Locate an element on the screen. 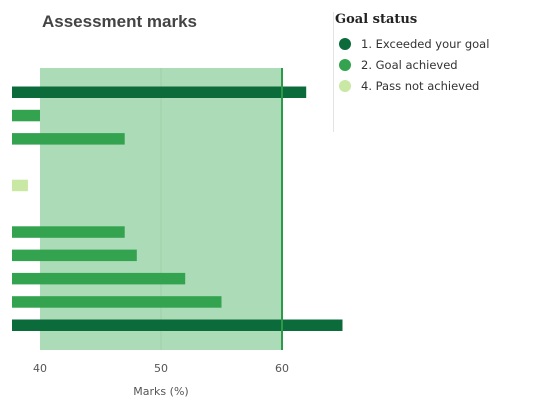 The height and width of the screenshot is (400, 540). legend-label: 4. Pass not achieved is located at coordinates (420, 86).